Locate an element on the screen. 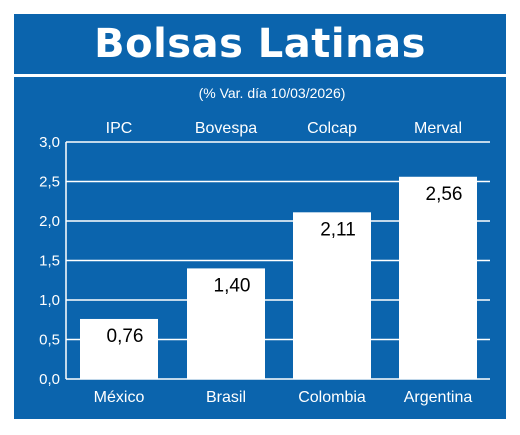 This screenshot has height=435, width=520. index-name-label: Colcap is located at coordinates (332, 128).